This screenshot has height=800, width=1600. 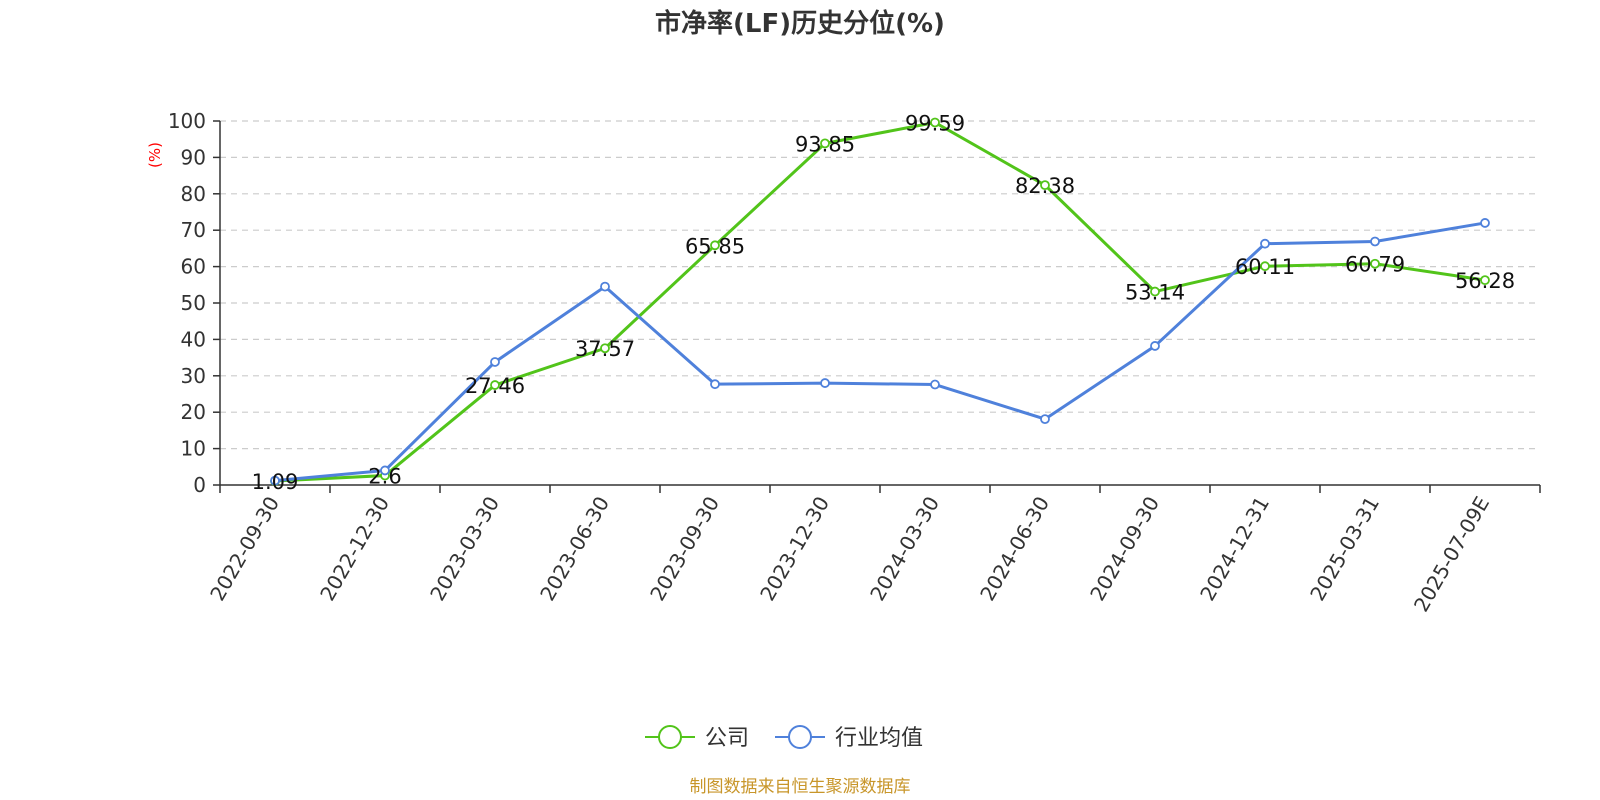 I want to click on x-tick-label: 2023-03-30, so click(x=464, y=548).